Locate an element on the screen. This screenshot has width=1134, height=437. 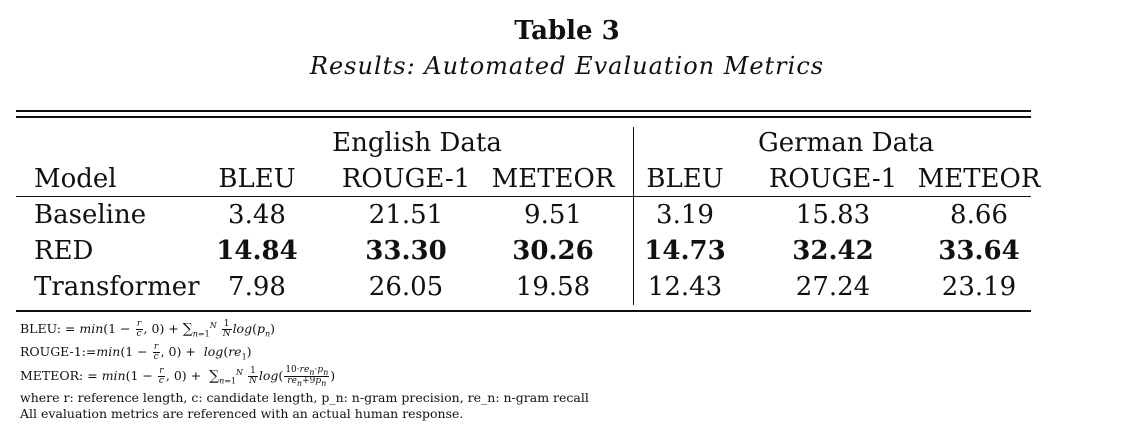
cell-rouge-de: 27.24 is located at coordinates (833, 287).